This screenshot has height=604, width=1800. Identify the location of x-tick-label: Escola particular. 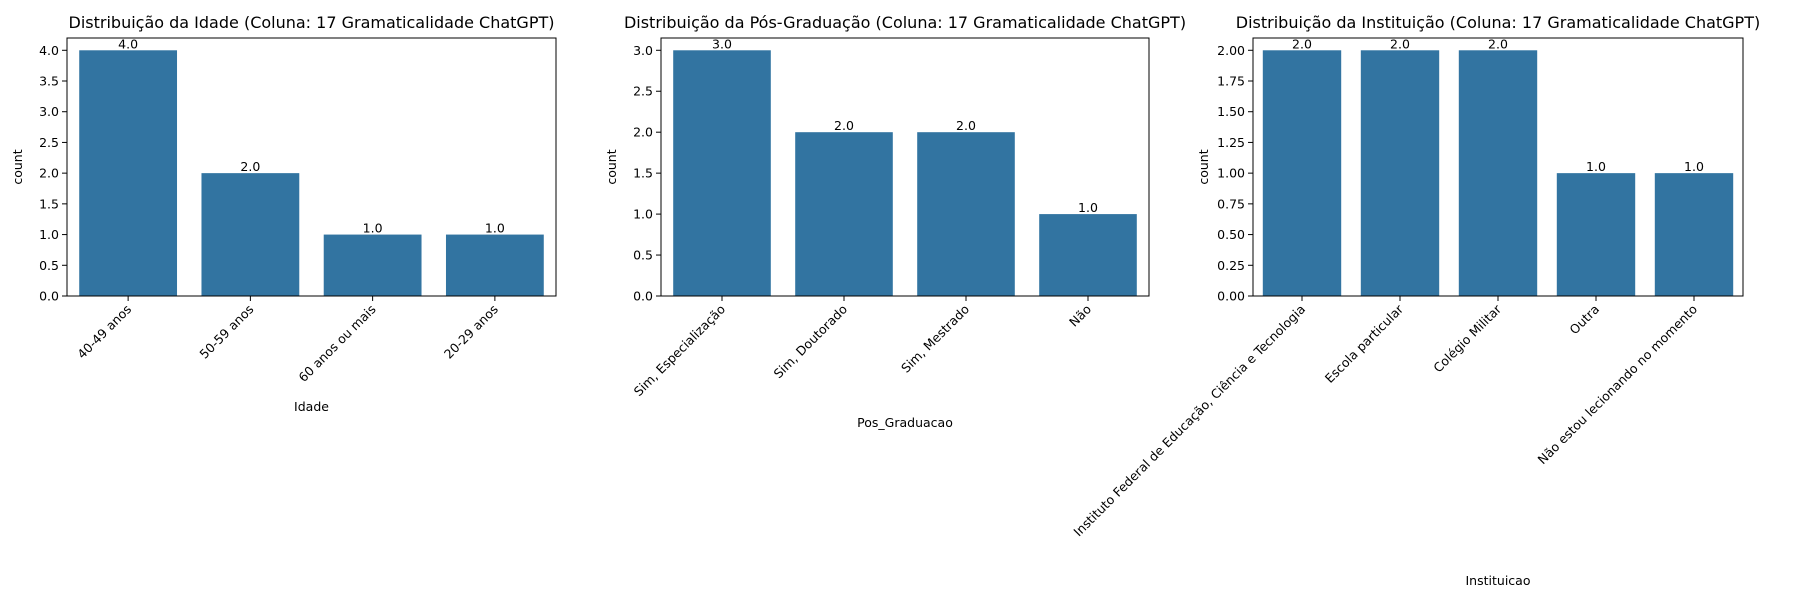
(1364, 343).